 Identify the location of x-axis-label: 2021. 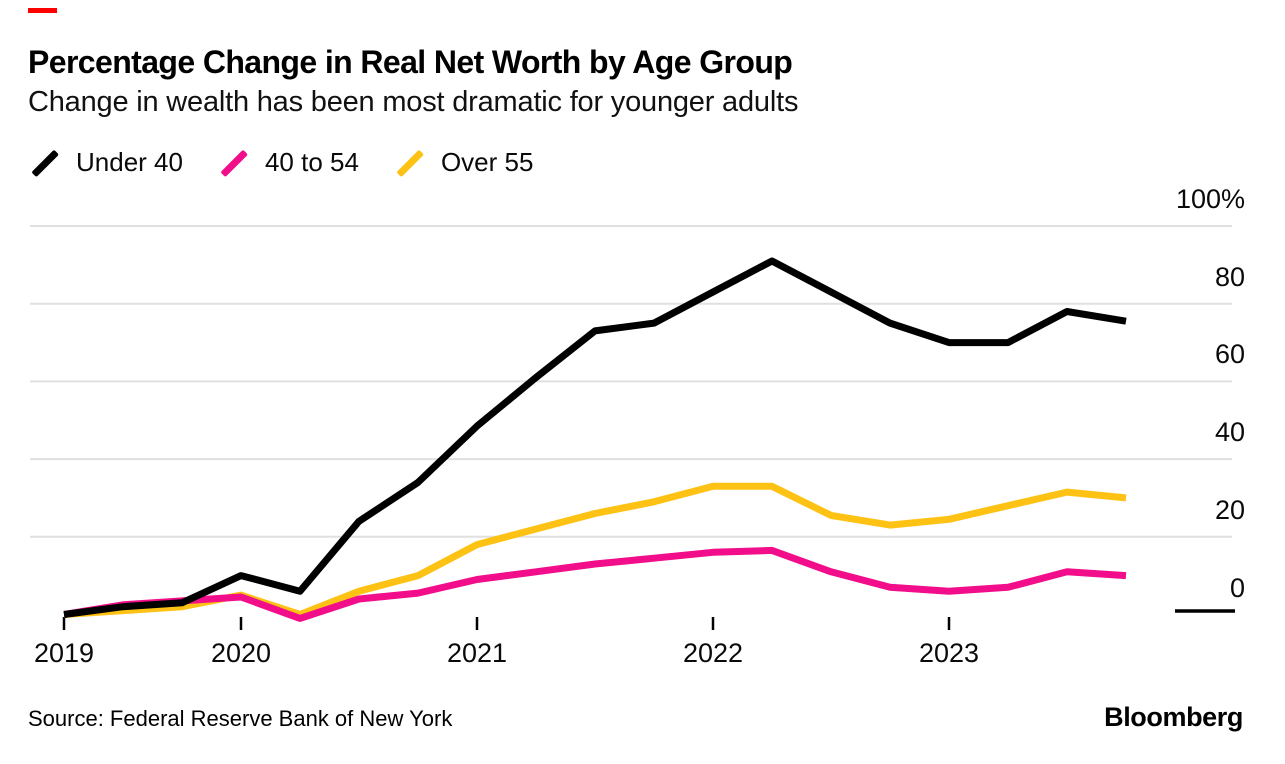
(477, 653).